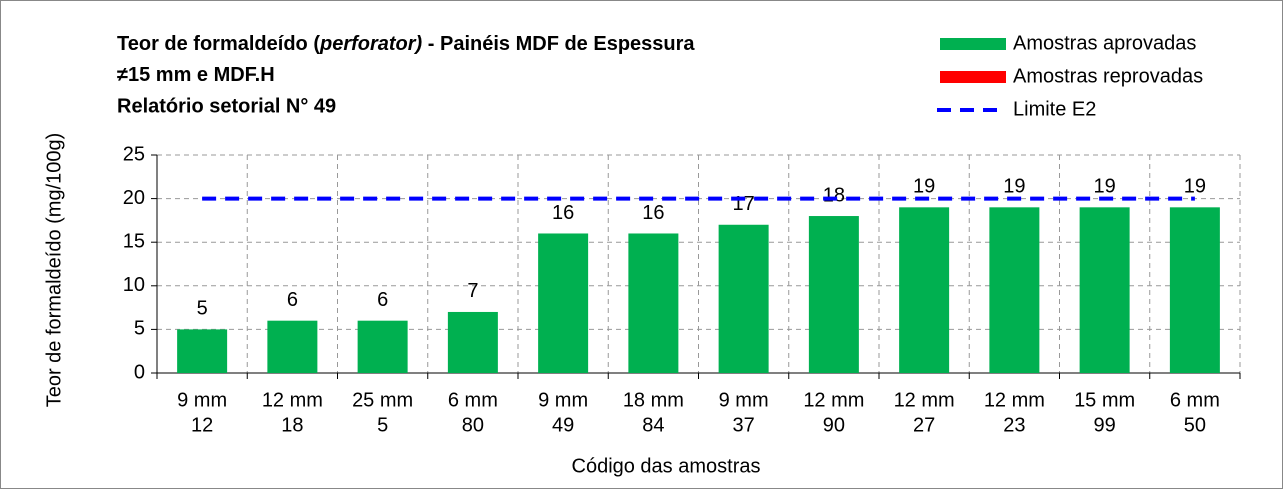 This screenshot has height=489, width=1283. I want to click on x-tick-label: 80, so click(473, 425).